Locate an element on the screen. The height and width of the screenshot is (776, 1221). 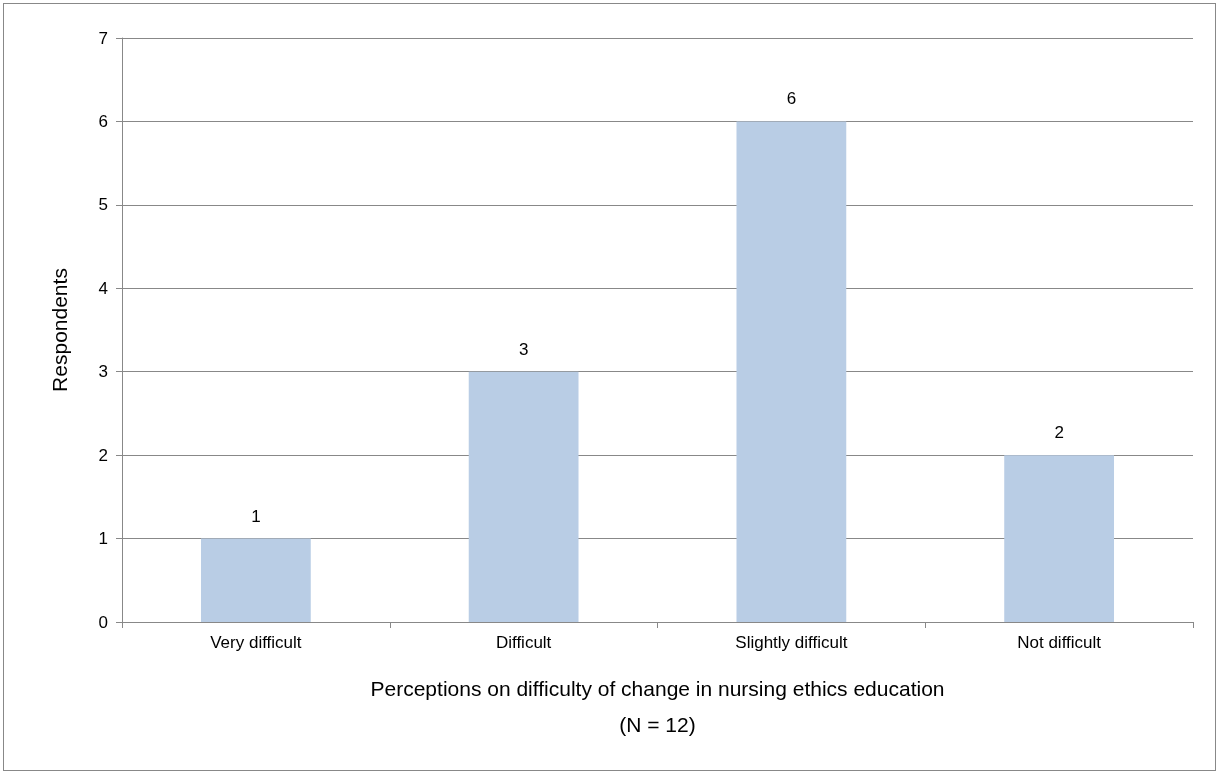
y-tick-label: 0 is located at coordinates (103, 622).